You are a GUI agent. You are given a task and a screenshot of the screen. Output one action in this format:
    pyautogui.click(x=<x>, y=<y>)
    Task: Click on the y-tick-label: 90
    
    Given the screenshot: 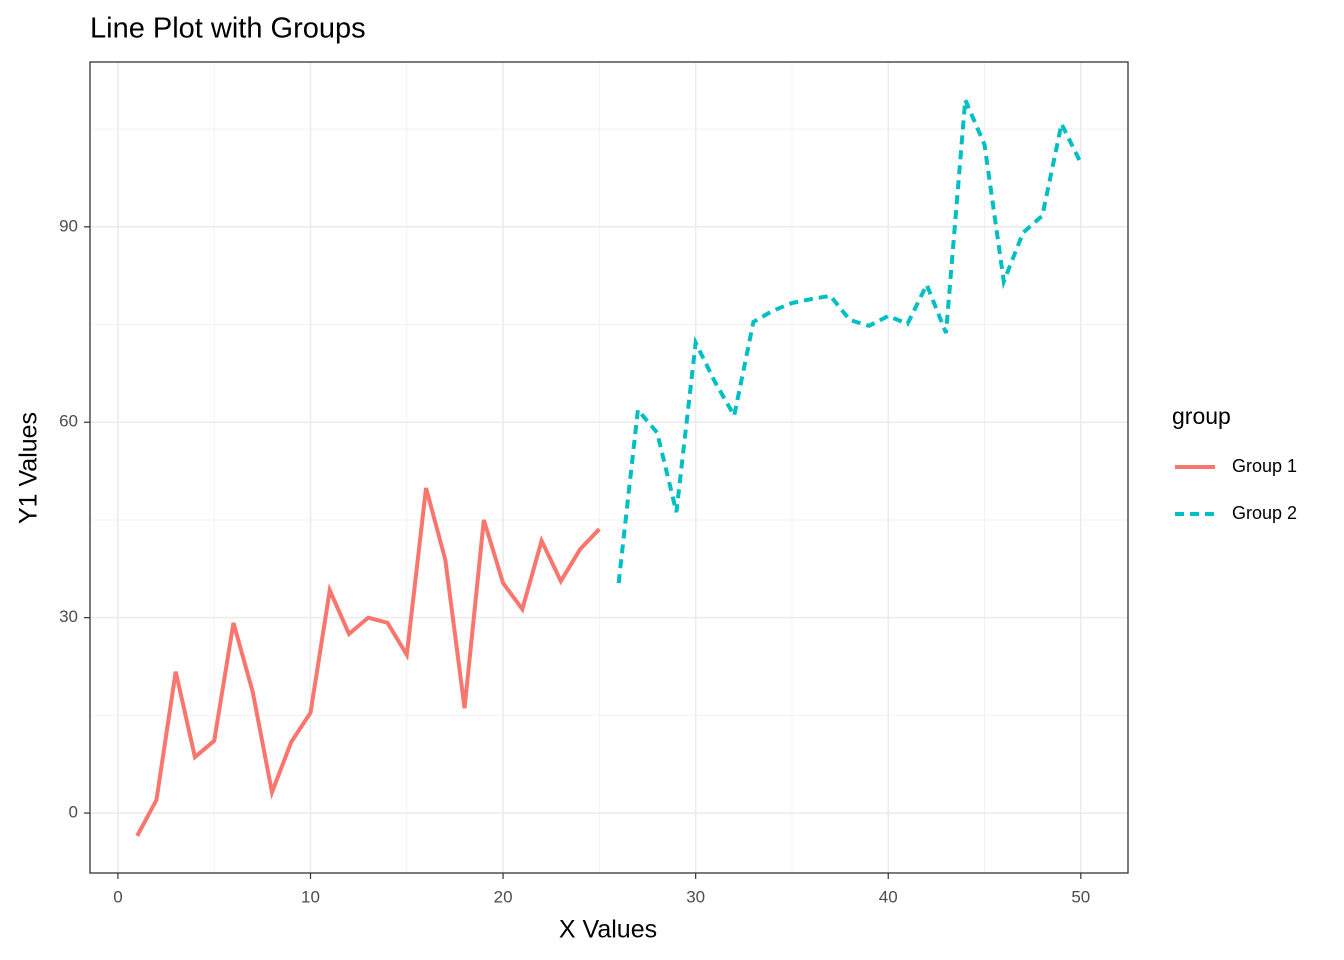 What is the action you would take?
    pyautogui.click(x=68, y=225)
    